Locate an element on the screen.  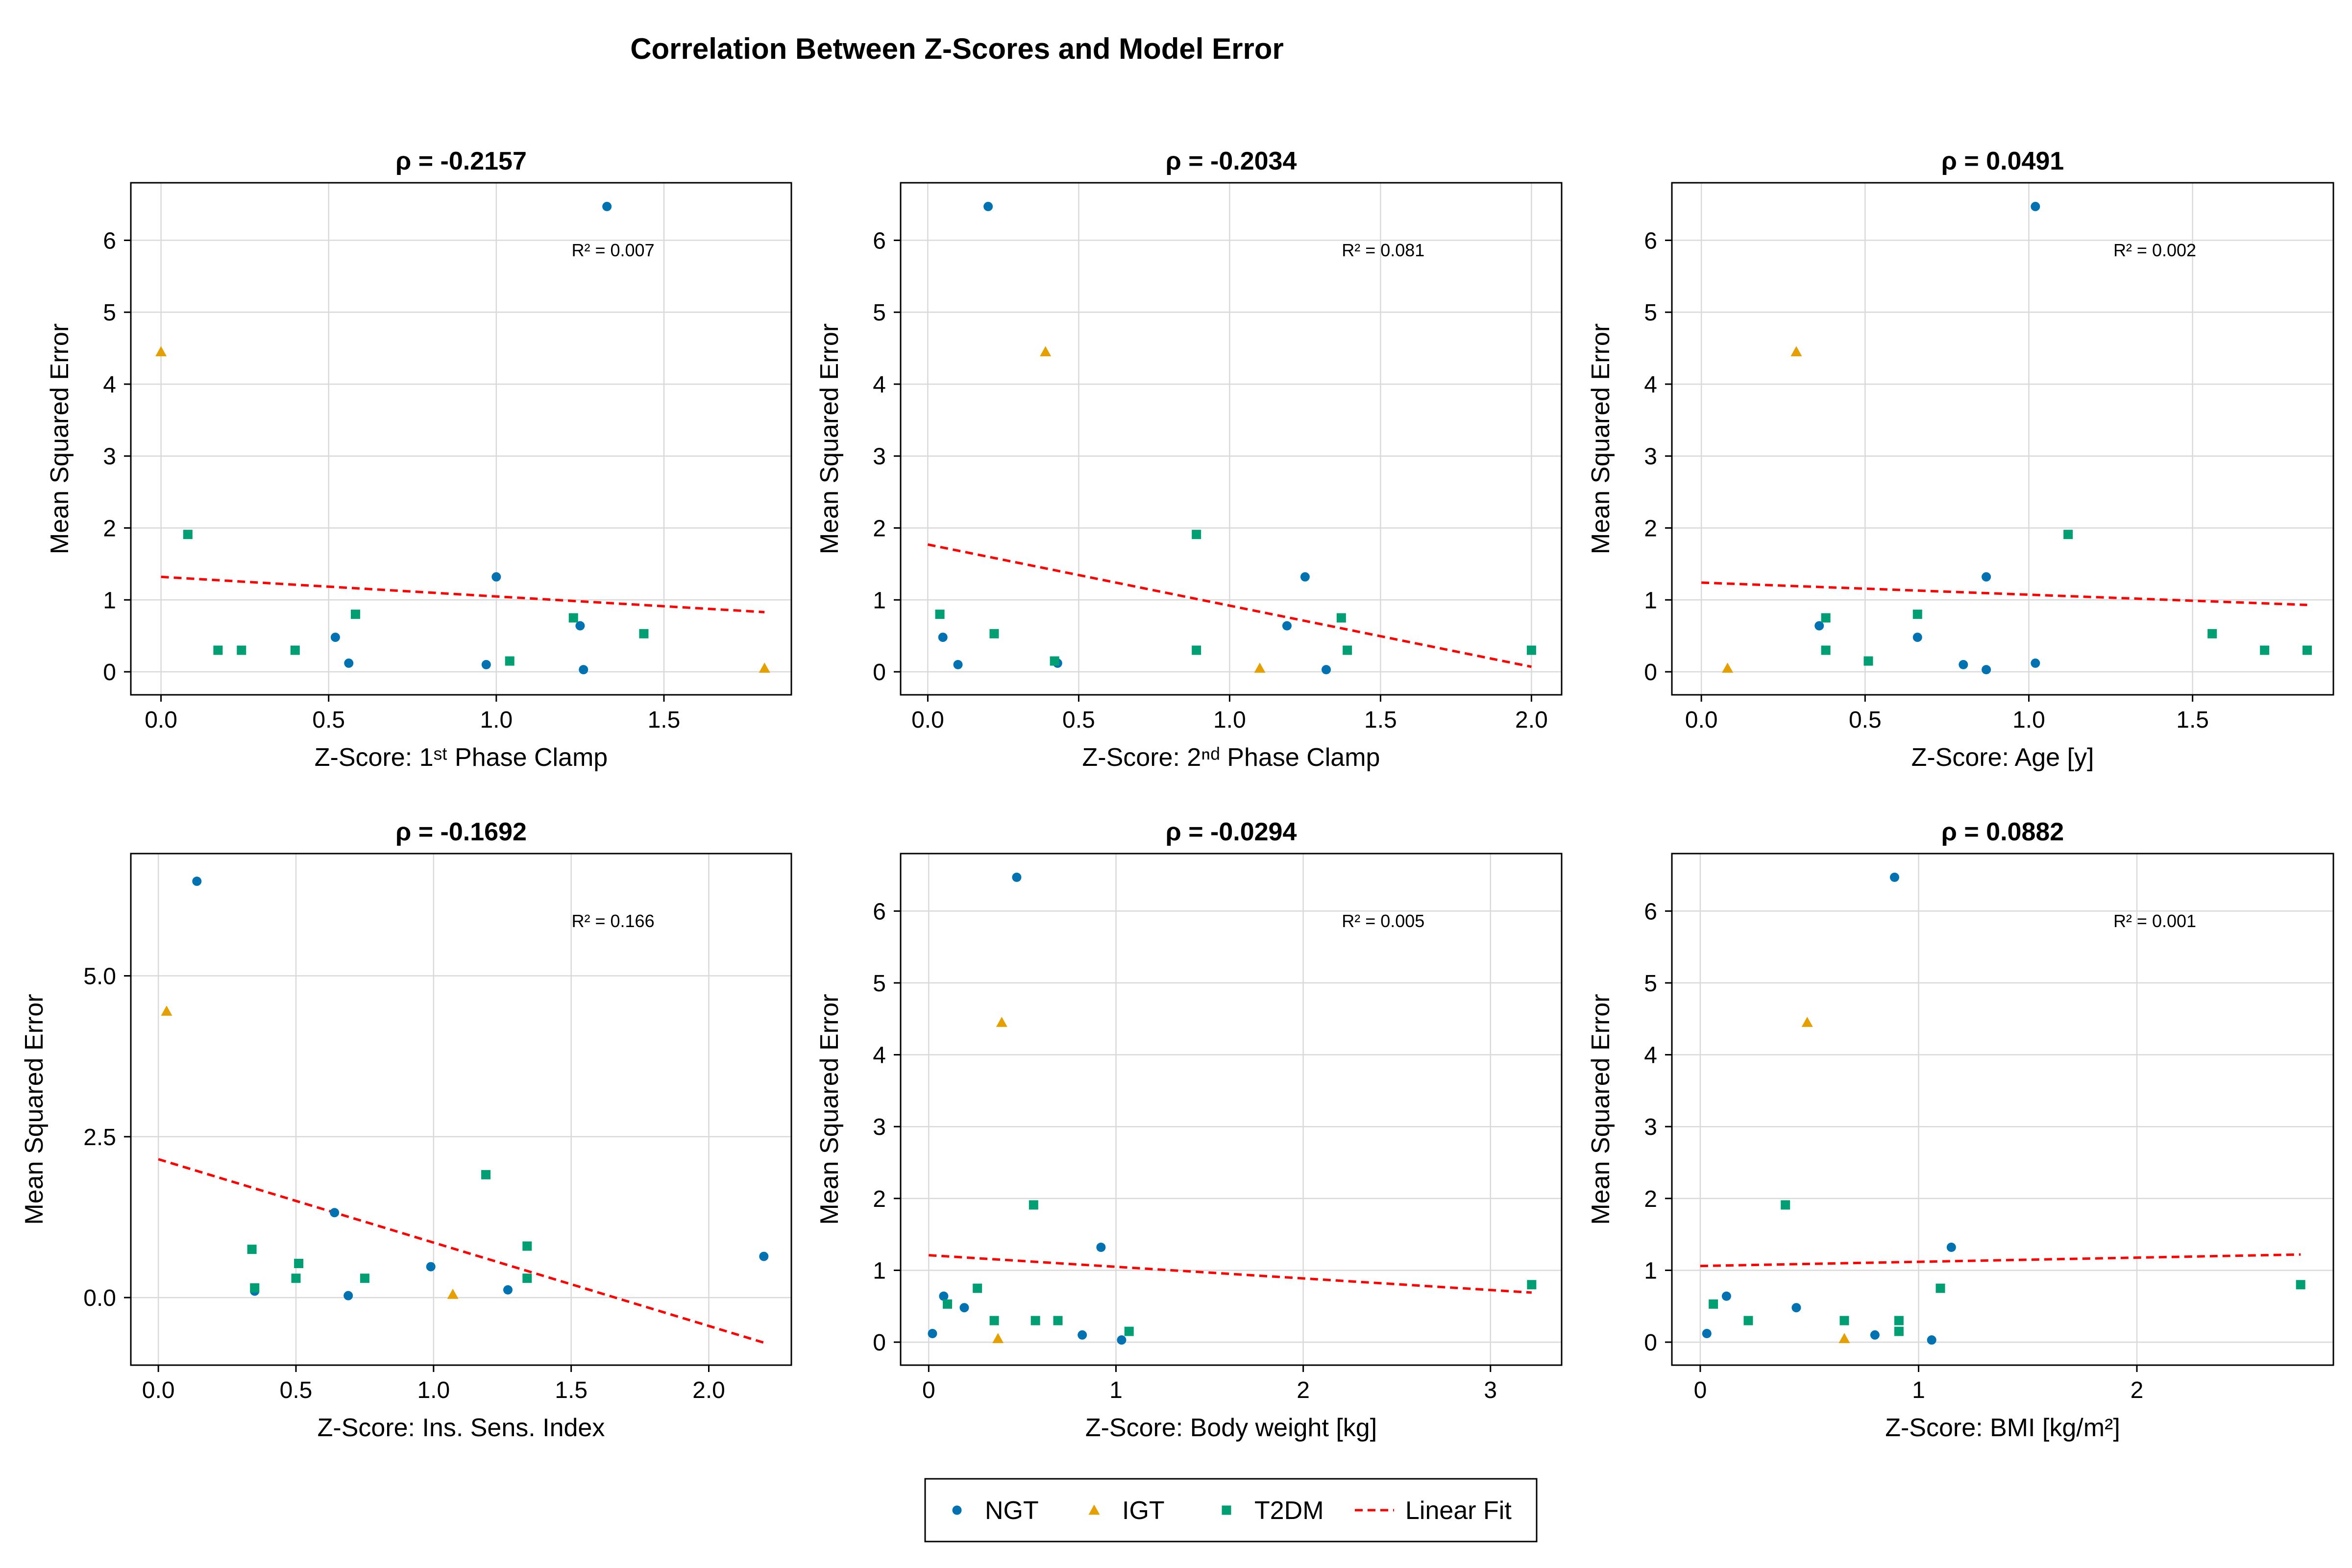
x-tick-label: 1 is located at coordinates (1116, 1390).